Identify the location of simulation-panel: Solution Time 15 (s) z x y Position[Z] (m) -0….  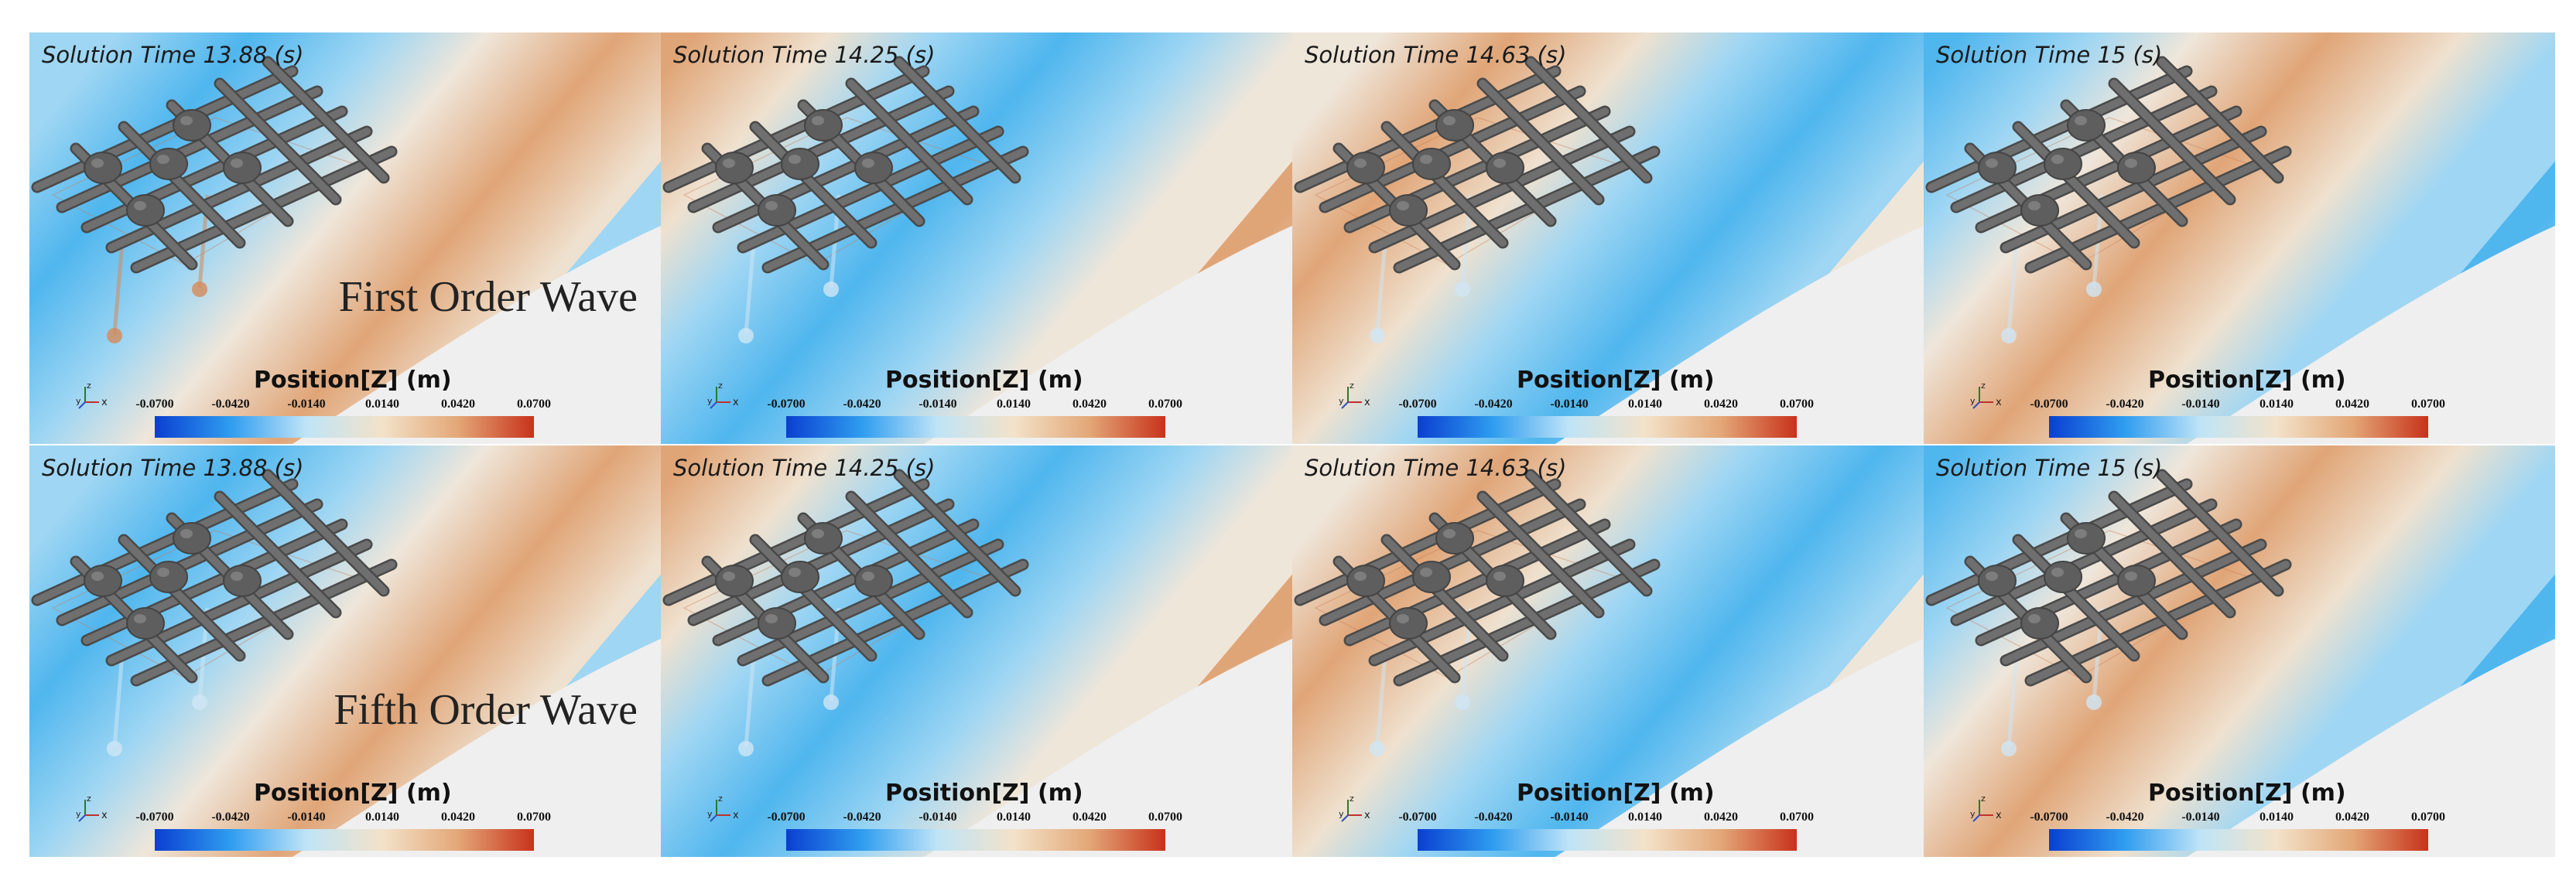
(2239, 651).